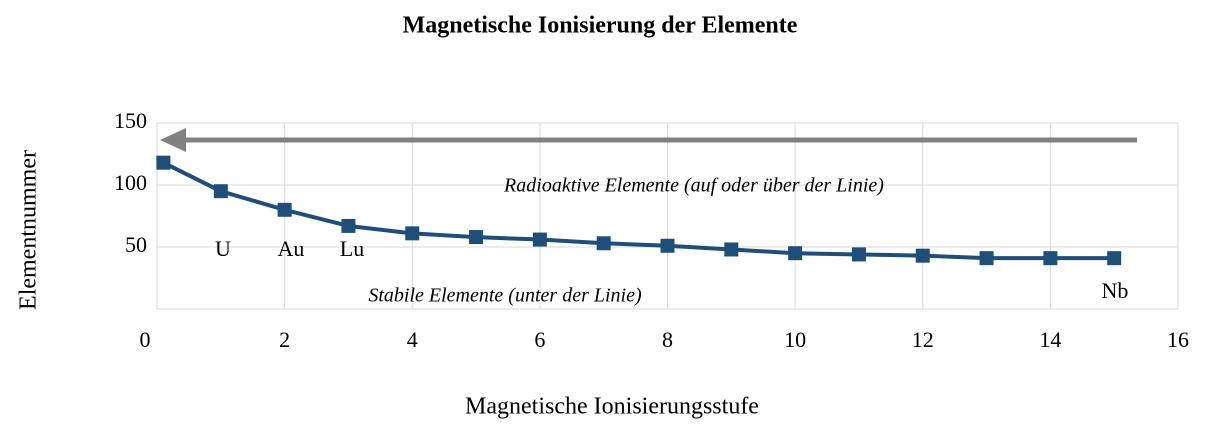 This screenshot has height=436, width=1218. What do you see at coordinates (291, 248) in the screenshot?
I see `point-label: Au` at bounding box center [291, 248].